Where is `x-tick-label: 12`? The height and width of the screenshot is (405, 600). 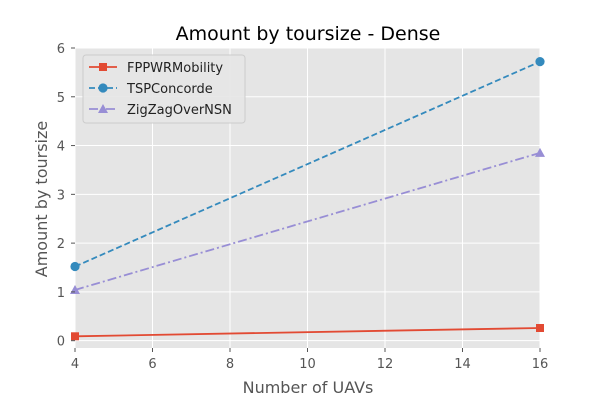 x-tick-label: 12 is located at coordinates (385, 364).